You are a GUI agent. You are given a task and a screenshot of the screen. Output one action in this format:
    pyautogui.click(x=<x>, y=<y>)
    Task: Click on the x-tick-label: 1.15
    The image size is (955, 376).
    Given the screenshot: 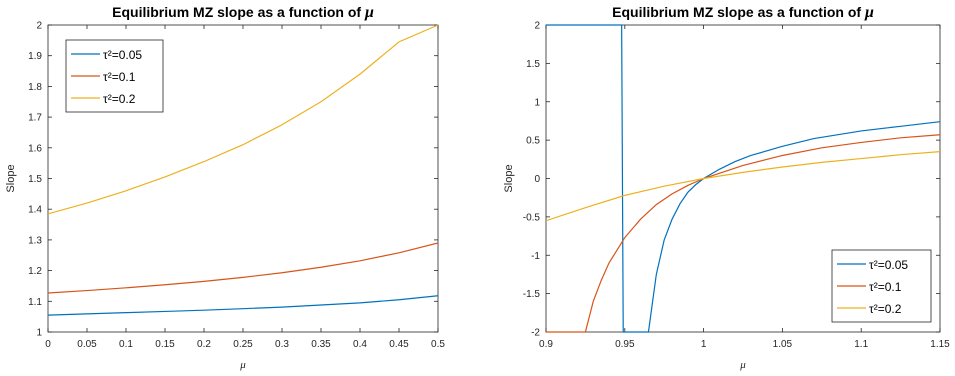 What is the action you would take?
    pyautogui.click(x=940, y=344)
    